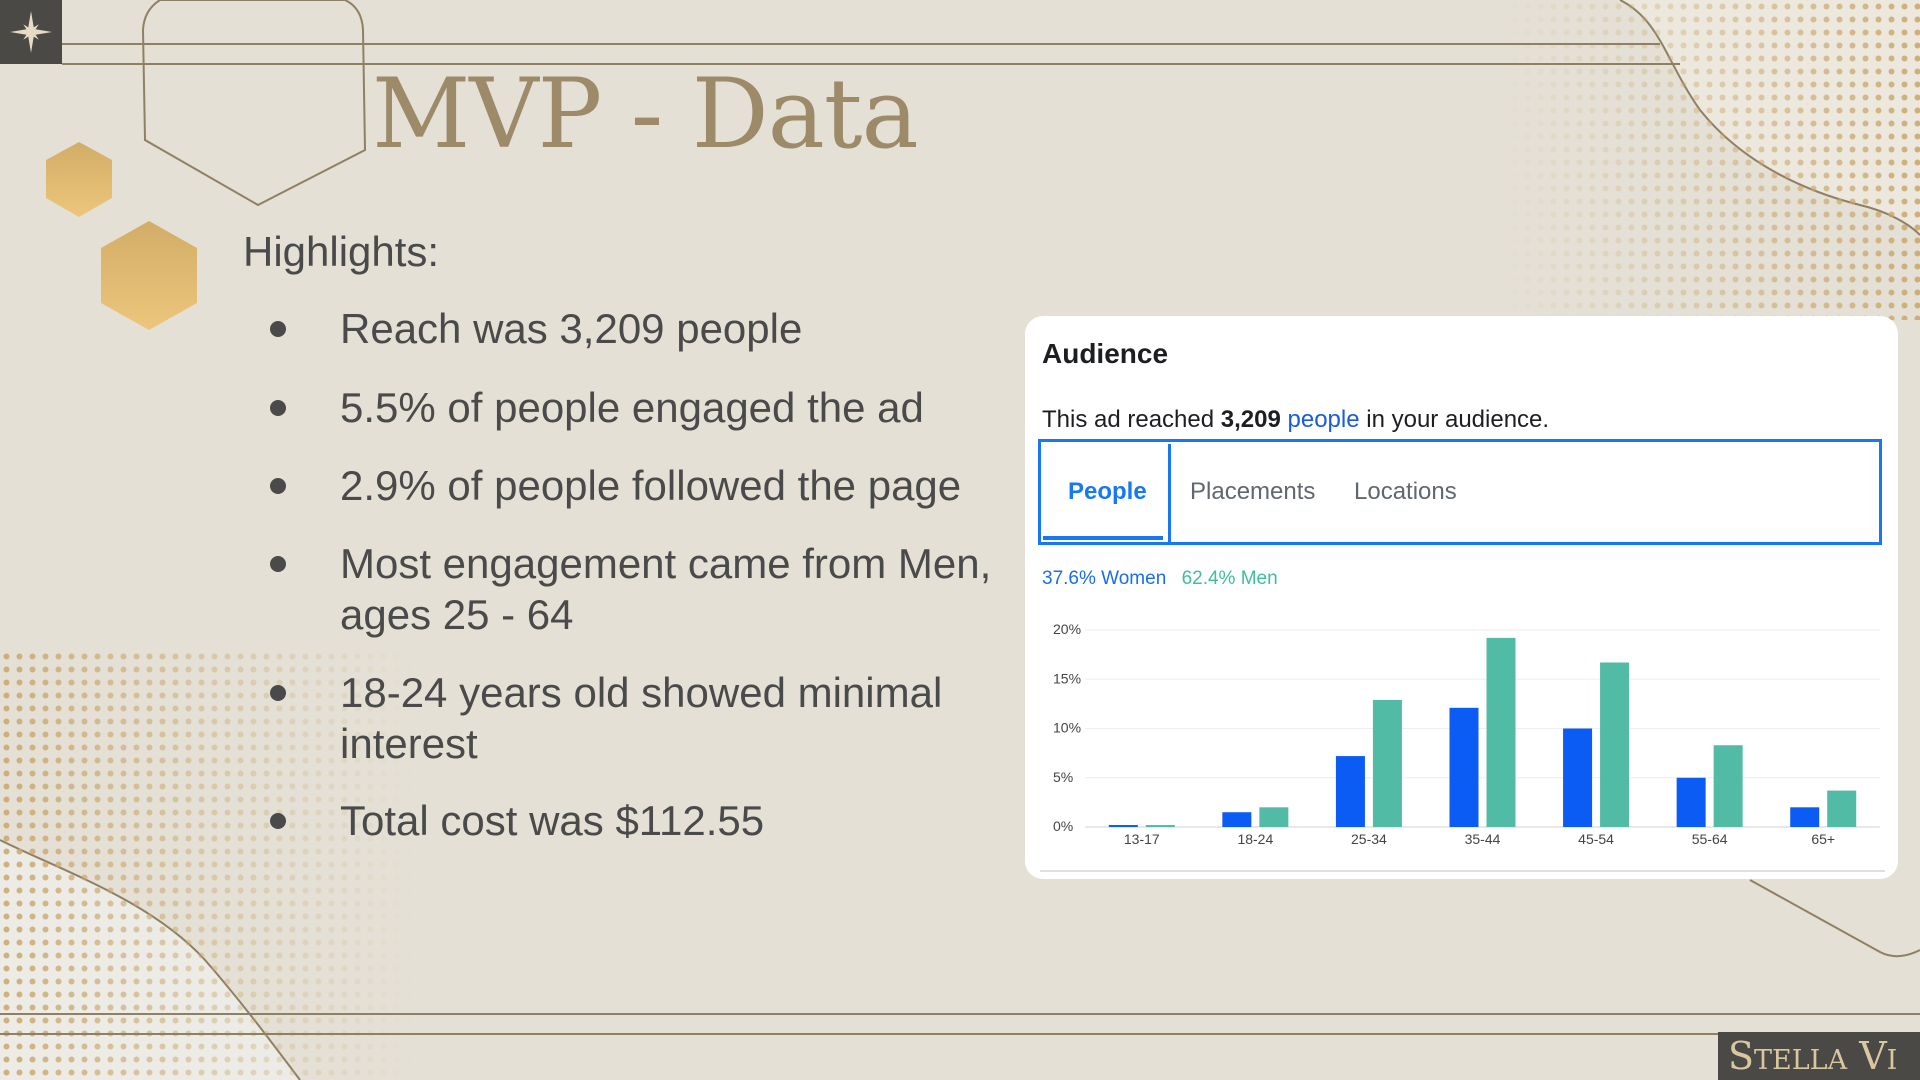 The image size is (1920, 1080). Describe the element at coordinates (1483, 839) in the screenshot. I see `x-tick-label: 35-44` at that location.